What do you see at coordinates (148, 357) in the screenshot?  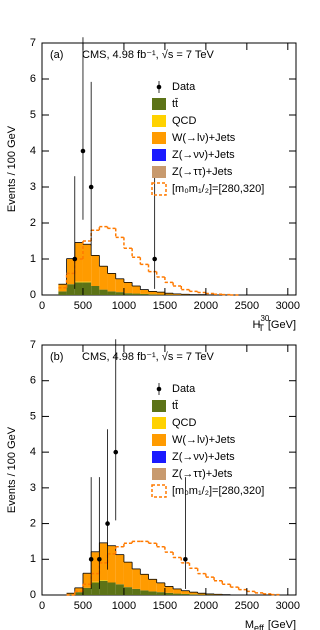 I see `annotation: CMS, 4.98 fb⁻¹, √s = 7 TeV` at bounding box center [148, 357].